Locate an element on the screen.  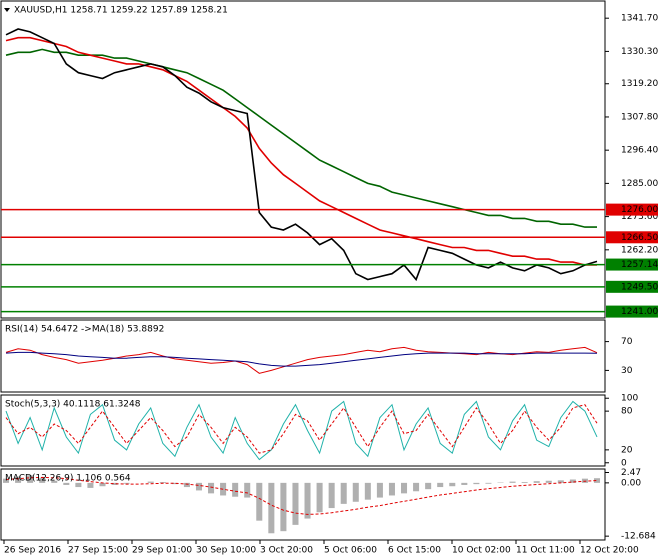
y-tick-label: 20 is located at coordinates (627, 450).